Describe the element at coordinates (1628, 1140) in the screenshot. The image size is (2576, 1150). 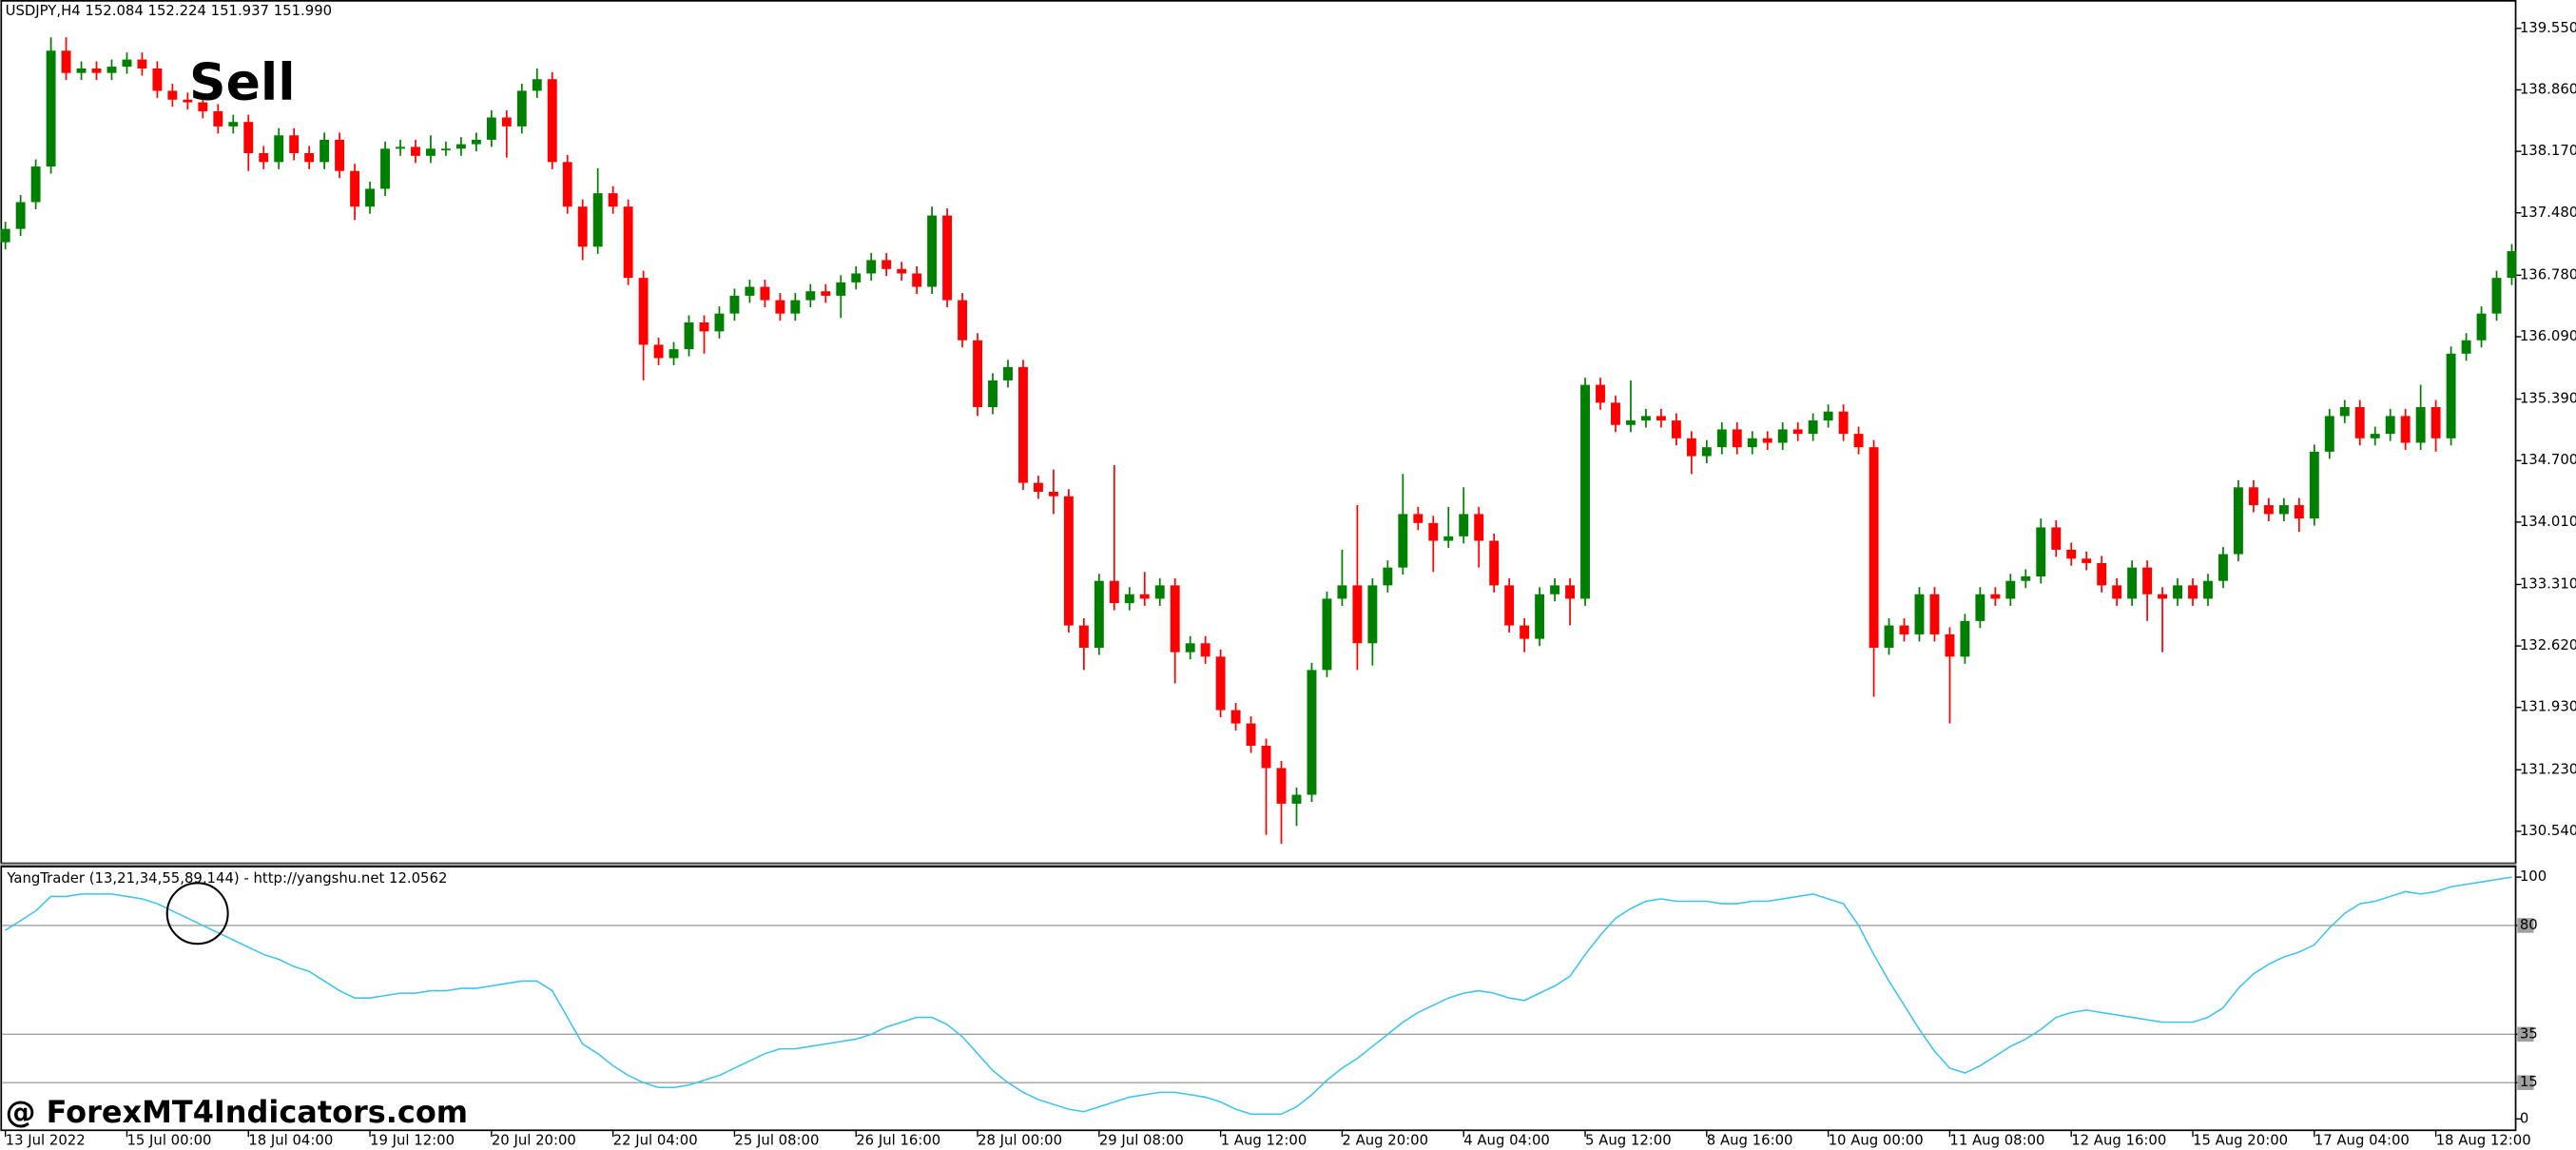
I see `x-tick-label: 5 Aug 12:00` at that location.